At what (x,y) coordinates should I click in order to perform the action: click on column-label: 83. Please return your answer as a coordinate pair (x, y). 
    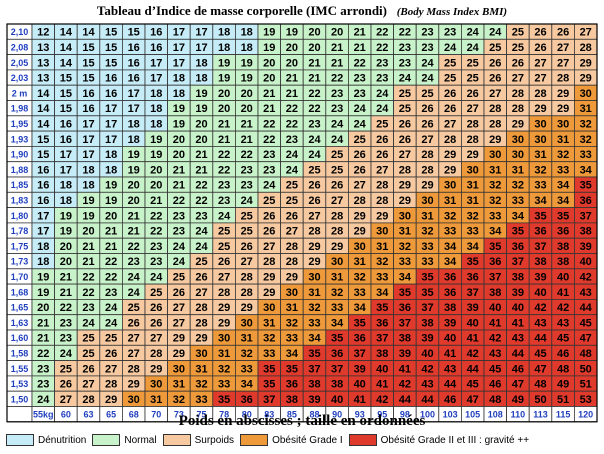
    Looking at the image, I should click on (269, 415).